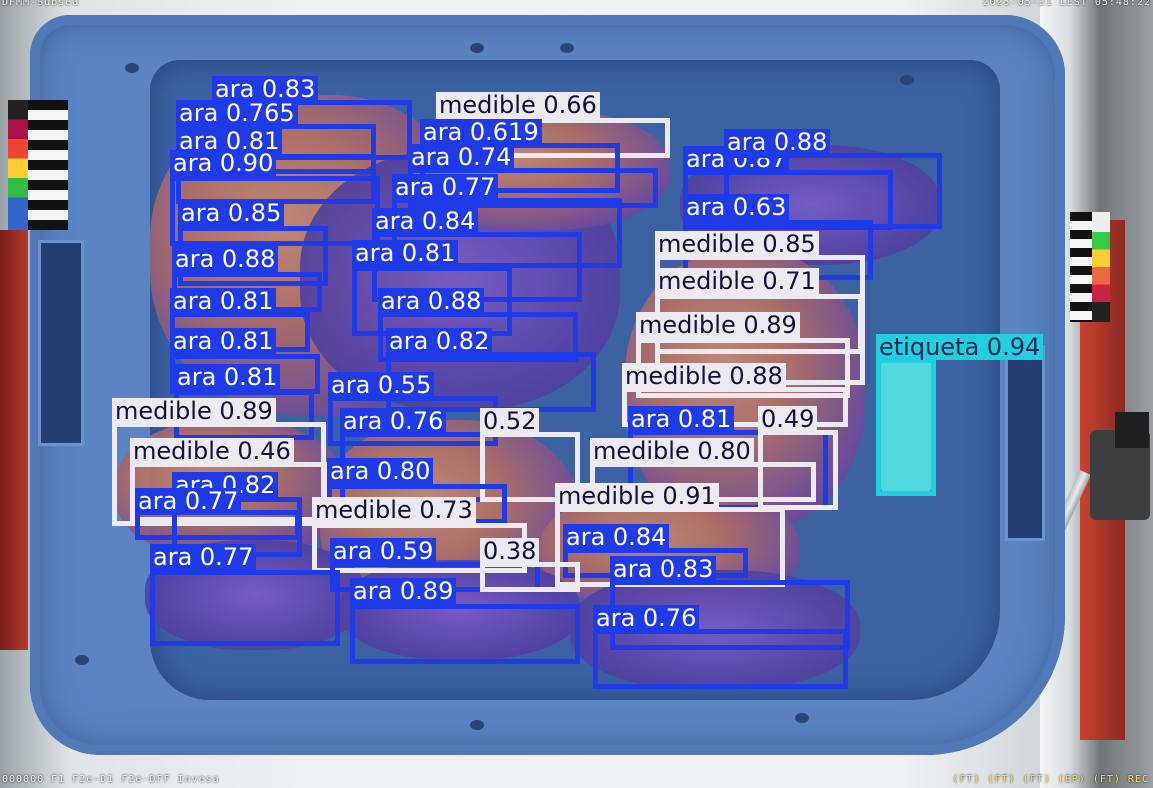  I want to click on overlay-bottom-right: (FT) (FT) (FT) (EP) (FT) REC, so click(1050, 779).